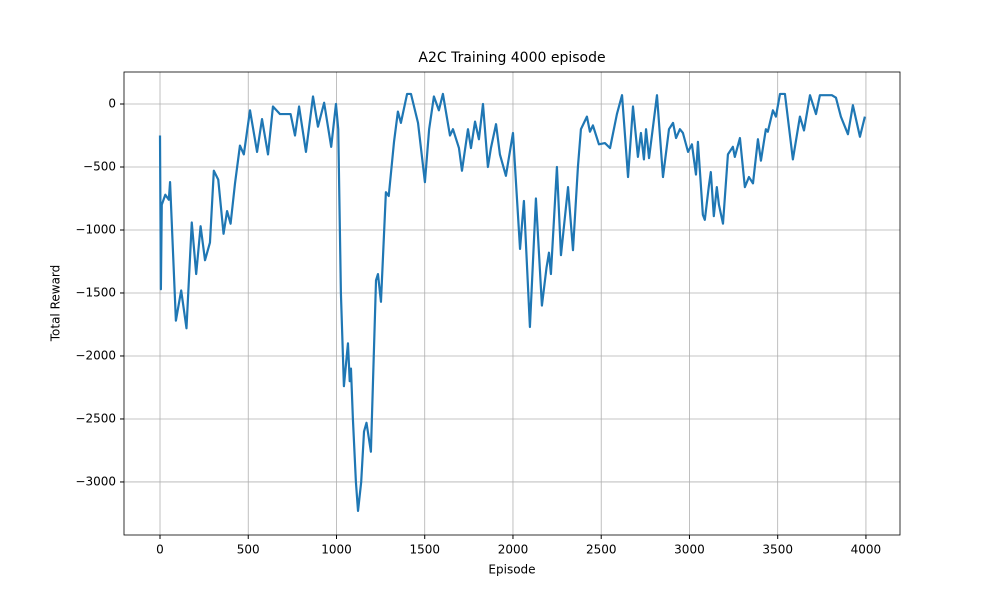  What do you see at coordinates (160, 550) in the screenshot?
I see `x-tick-label: 0` at bounding box center [160, 550].